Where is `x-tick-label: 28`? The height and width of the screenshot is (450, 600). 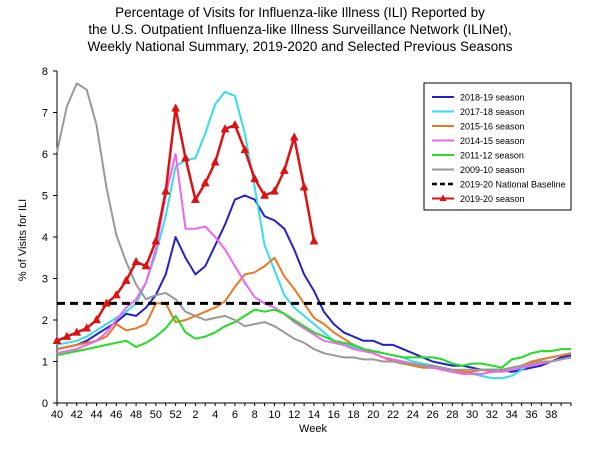 x-tick-label: 28 is located at coordinates (452, 415).